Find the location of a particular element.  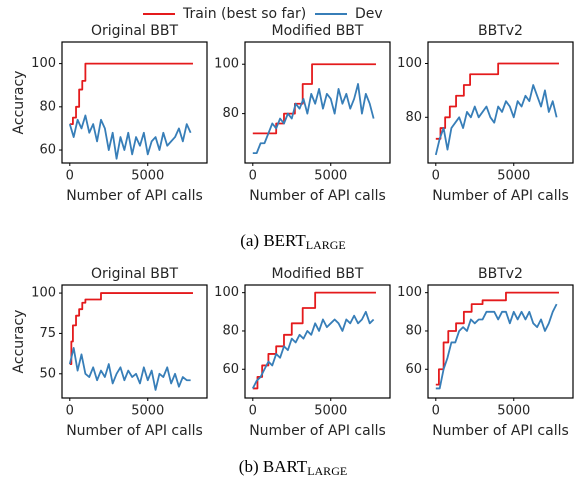

caption: (b) BARTLARGE is located at coordinates (293, 467).